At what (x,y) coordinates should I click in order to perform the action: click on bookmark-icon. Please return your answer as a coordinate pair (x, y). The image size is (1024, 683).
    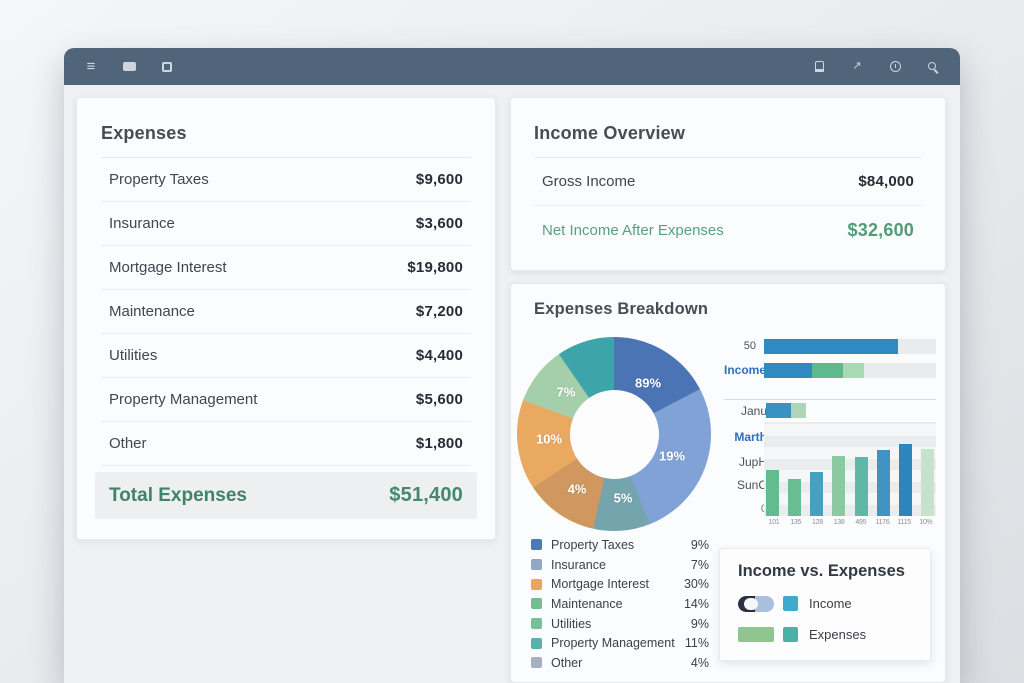
    Looking at the image, I should click on (819, 67).